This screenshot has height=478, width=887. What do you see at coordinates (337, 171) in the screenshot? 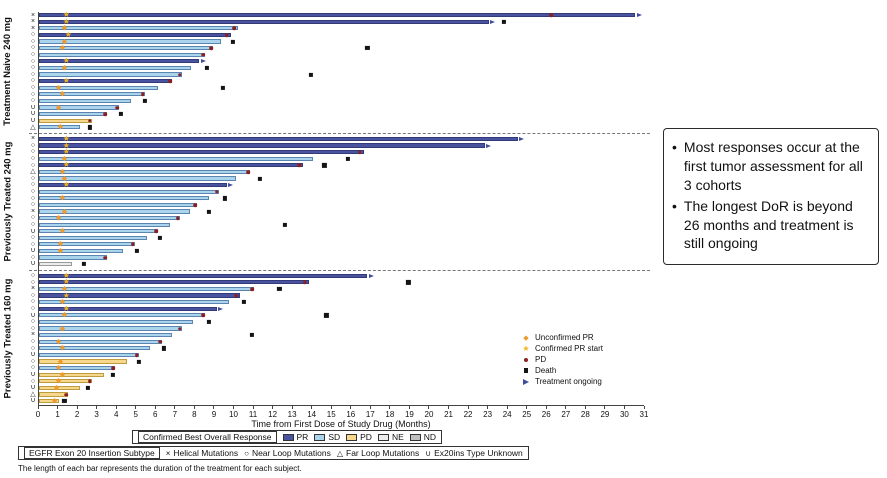
I see `swimmer-row: △ ◆` at bounding box center [337, 171].